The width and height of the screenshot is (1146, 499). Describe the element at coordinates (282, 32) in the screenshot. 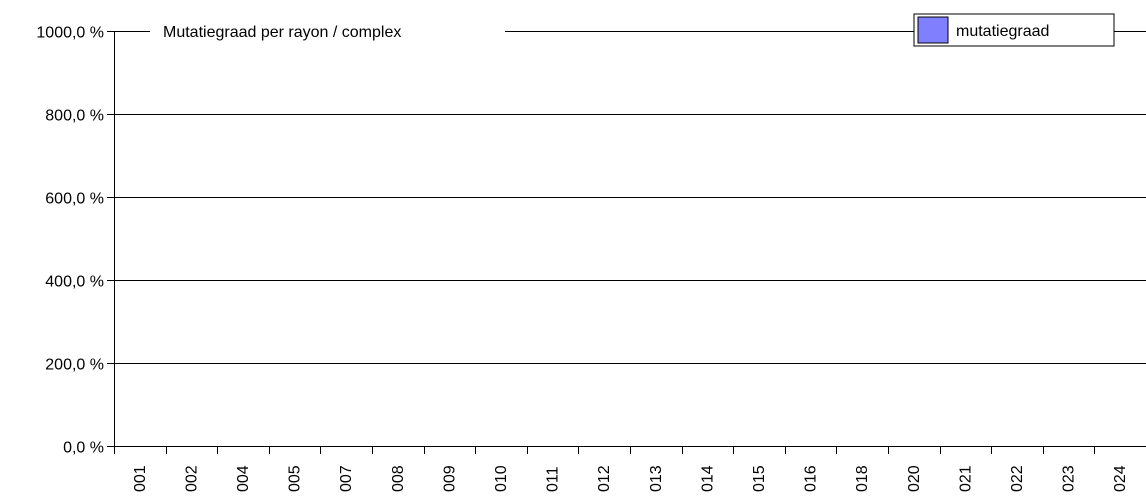

I see `chart-title: Mutatiegraad per rayon / complex` at that location.